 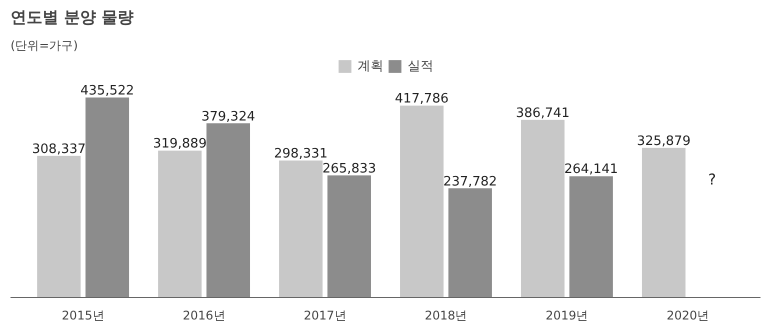 I want to click on x-tick-label: 2016년, so click(x=204, y=315).